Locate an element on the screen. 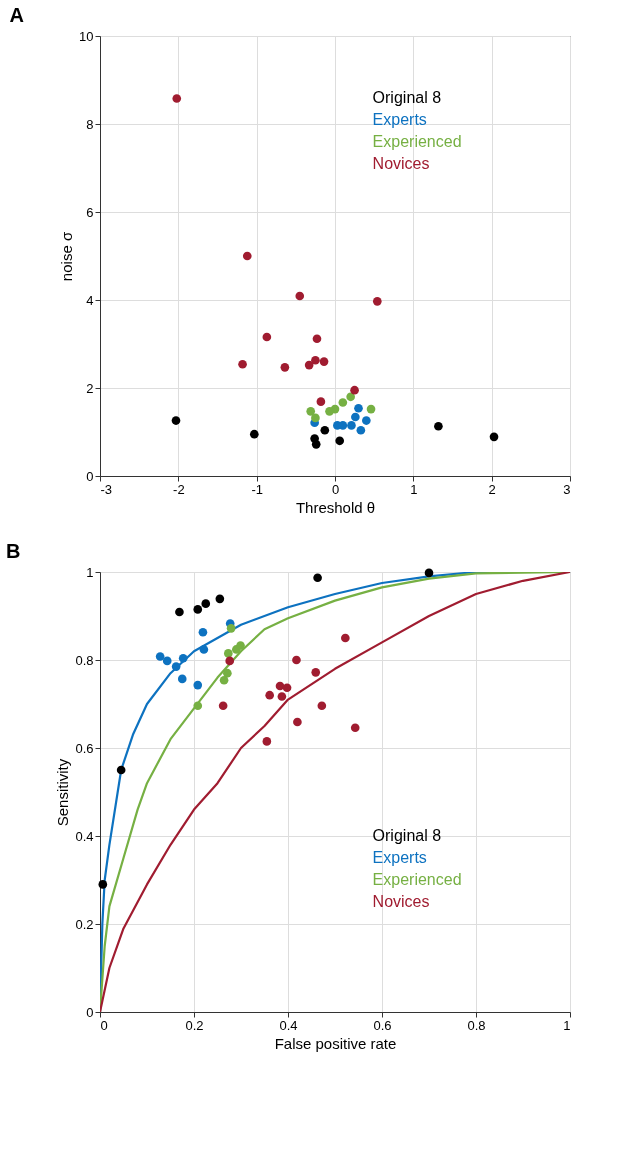  chart-title: B is located at coordinates (13, 551).